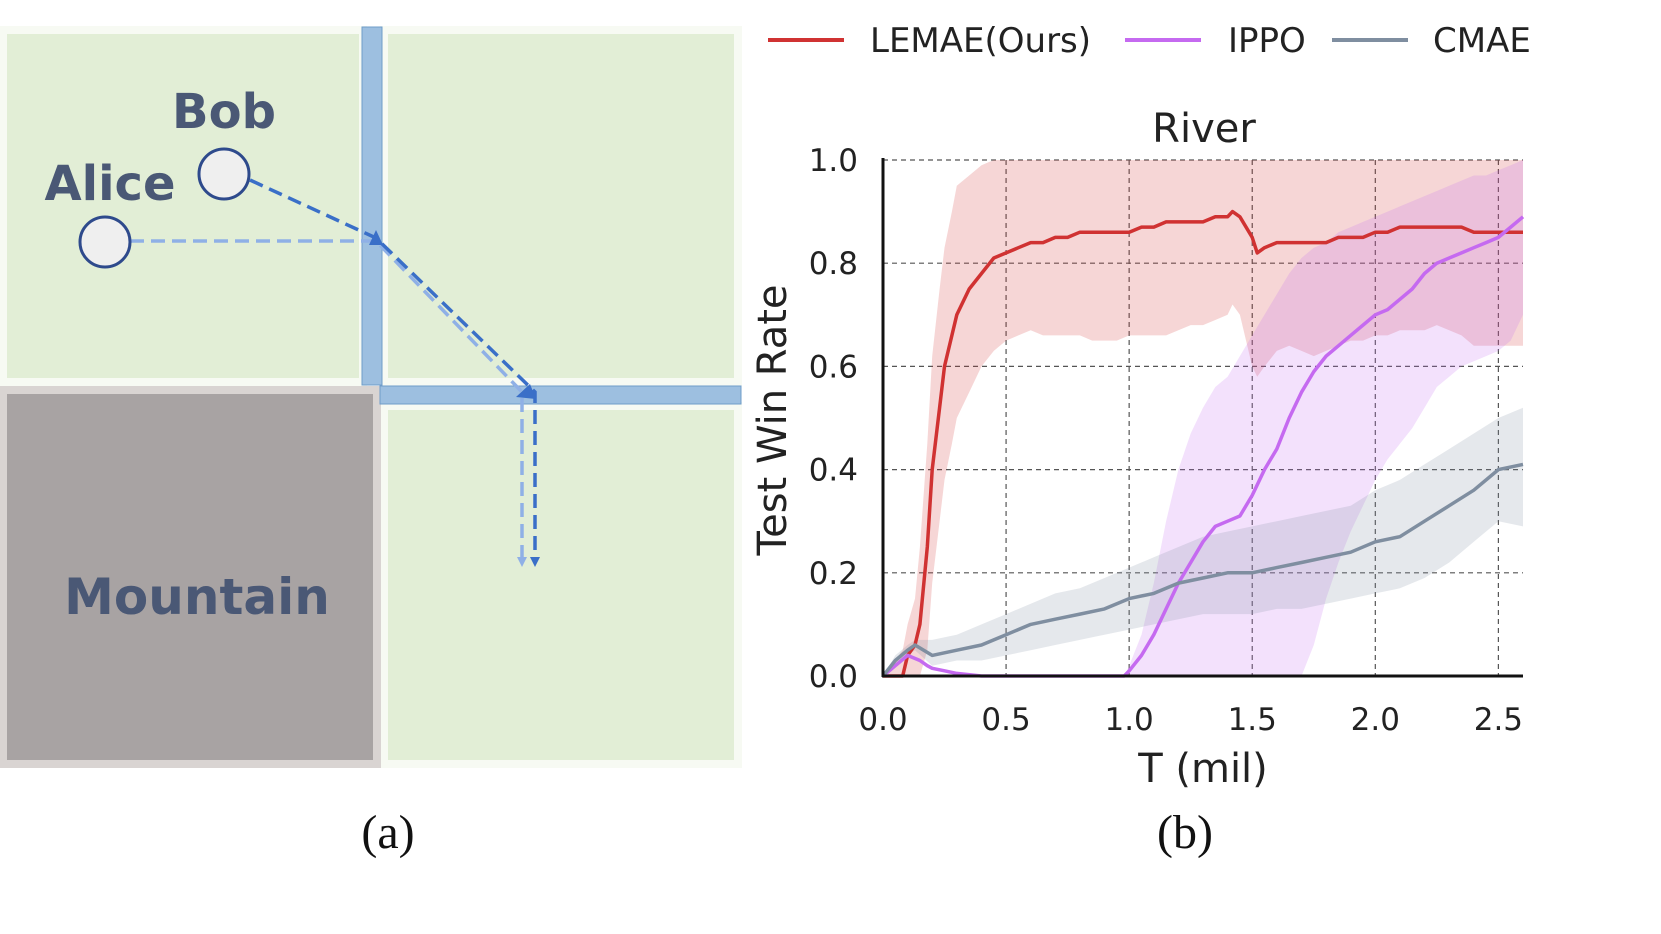 This screenshot has width=1661, height=934. I want to click on river-vertical, so click(372, 206).